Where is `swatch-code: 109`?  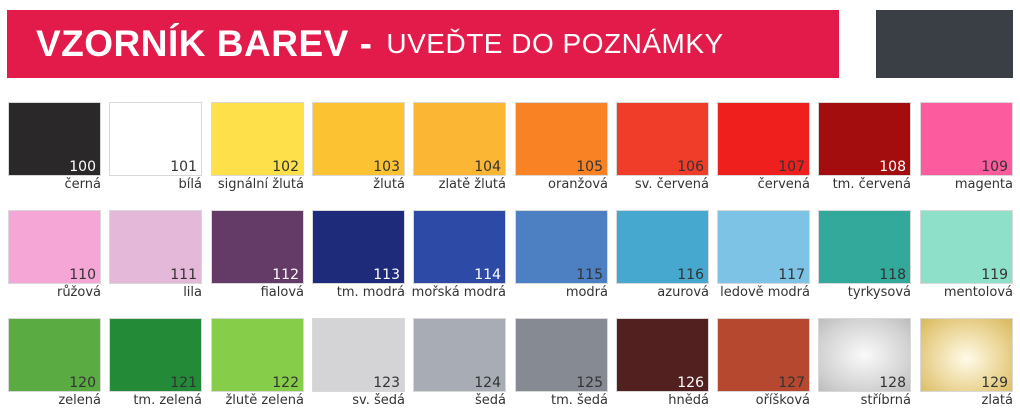
swatch-code: 109 is located at coordinates (994, 167).